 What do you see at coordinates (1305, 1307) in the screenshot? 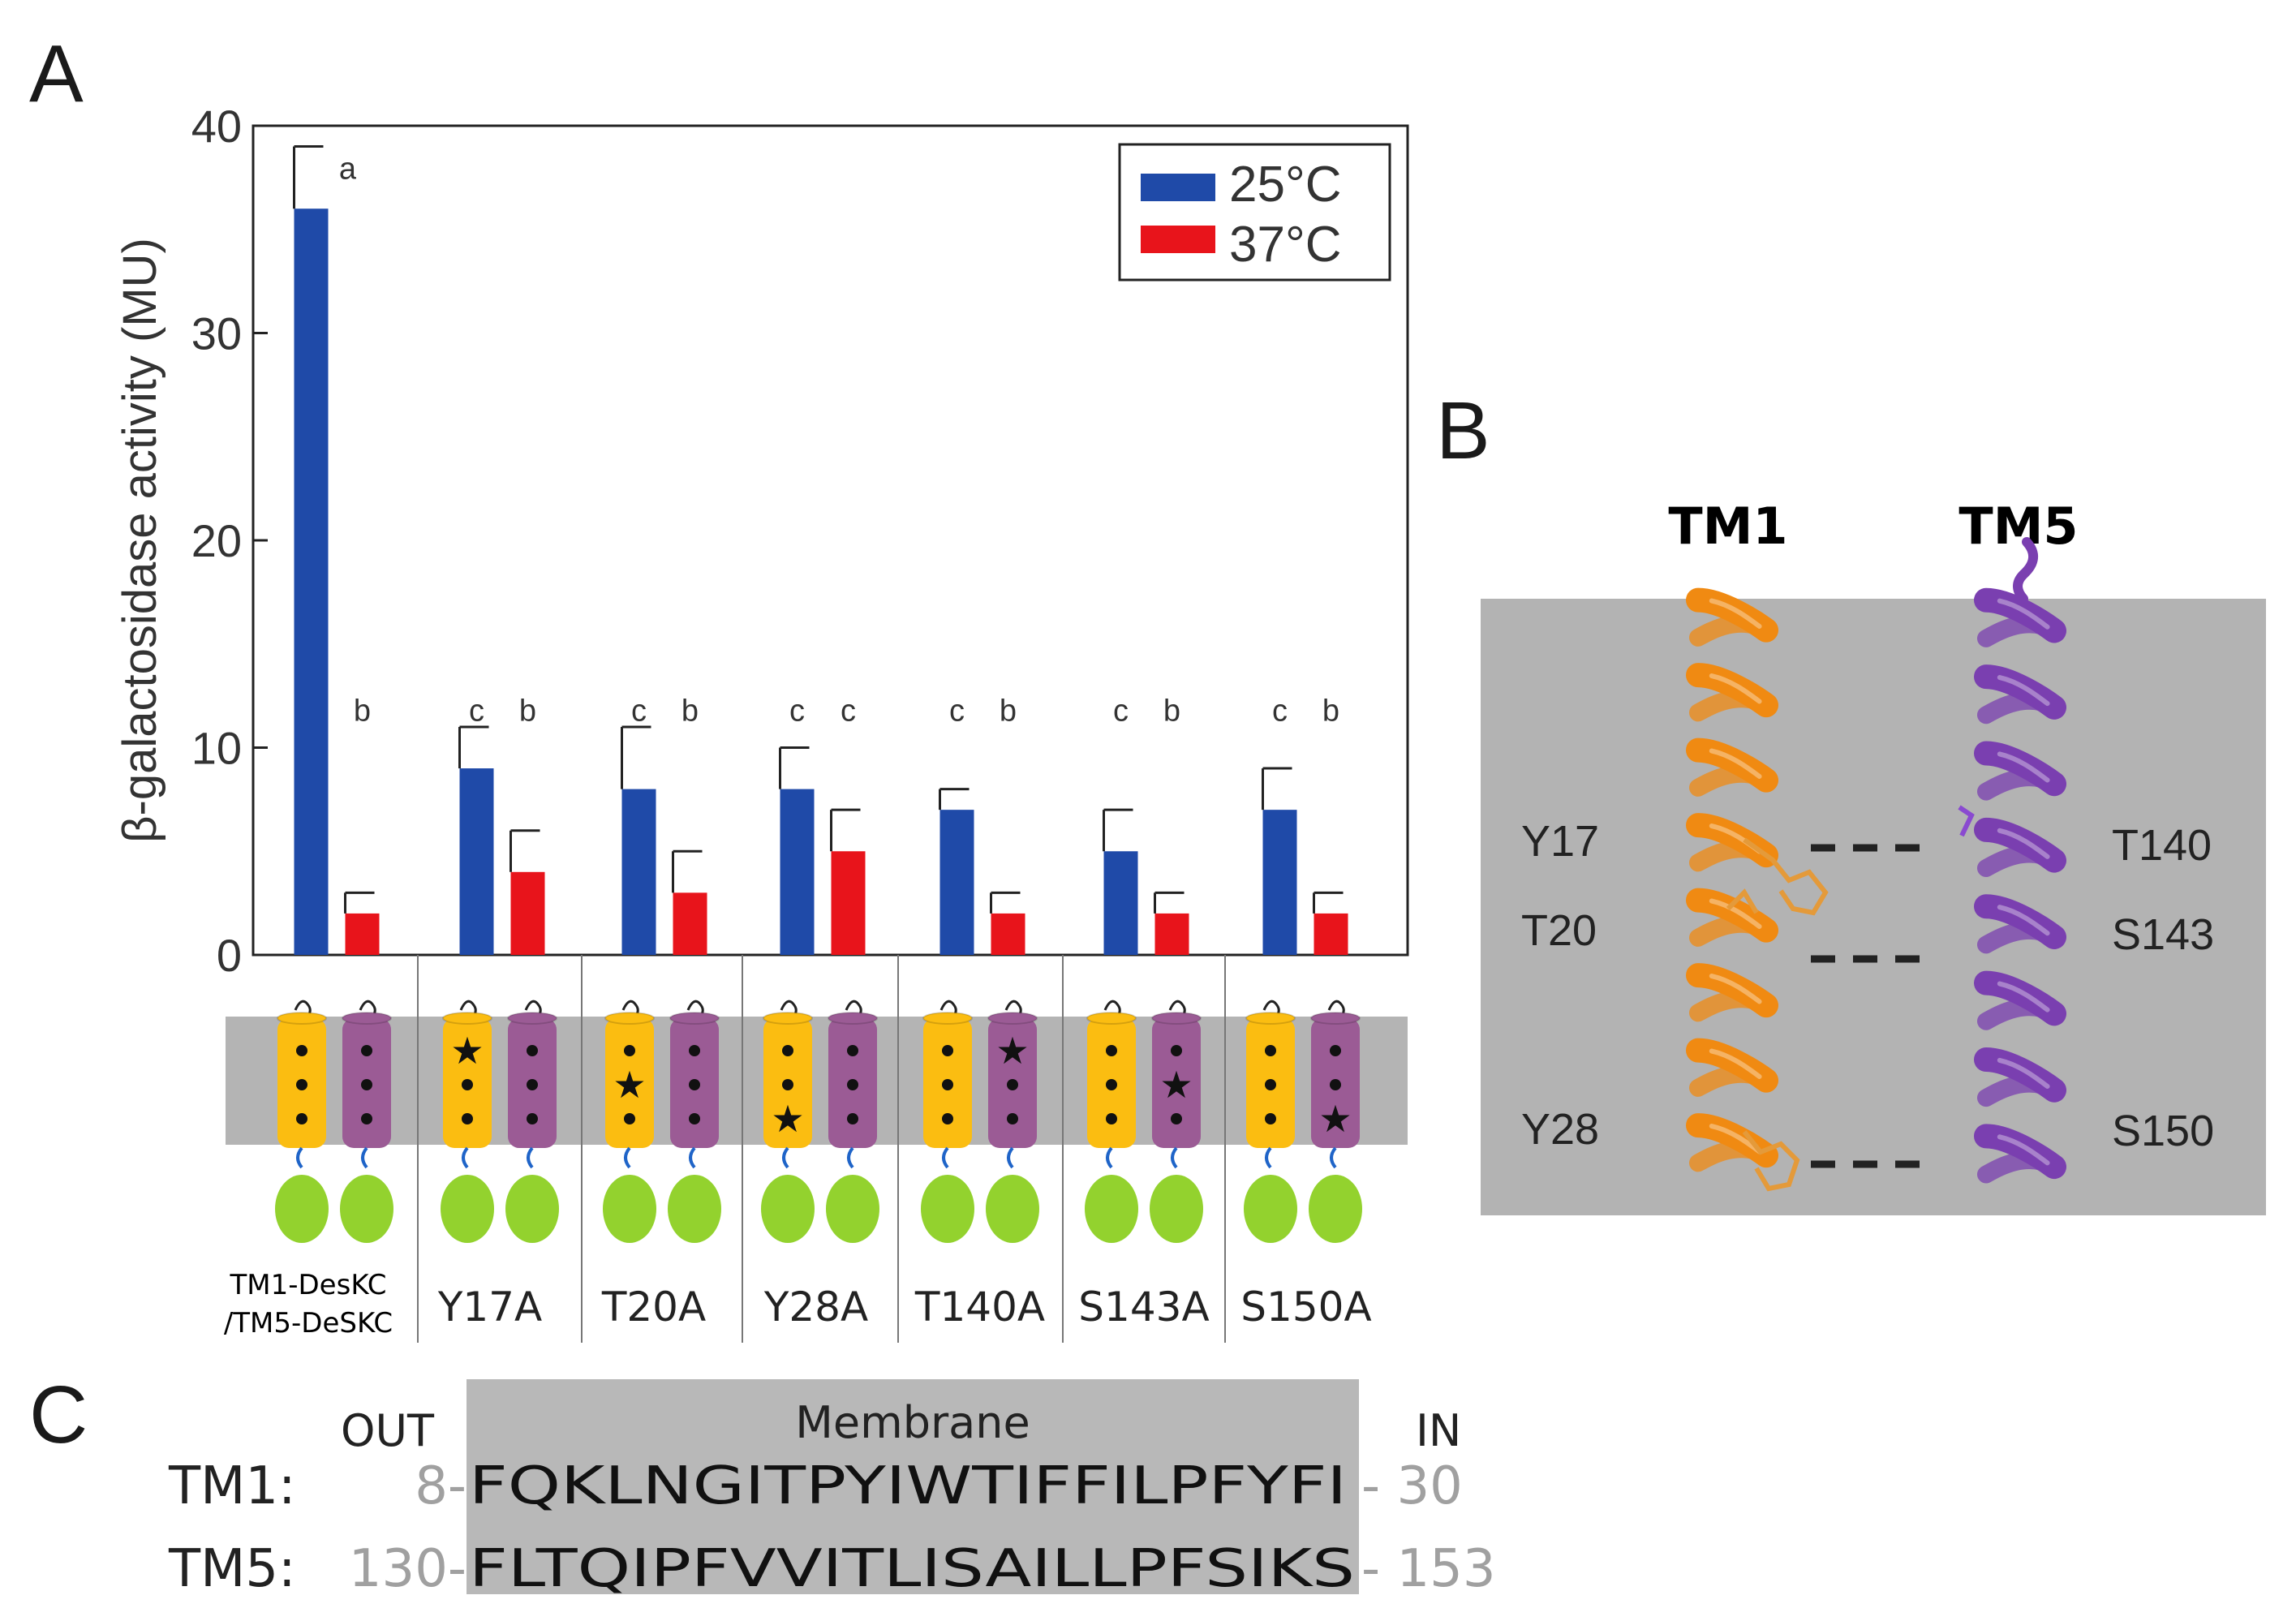
I see `category-label-s150a: S150A` at bounding box center [1305, 1307].